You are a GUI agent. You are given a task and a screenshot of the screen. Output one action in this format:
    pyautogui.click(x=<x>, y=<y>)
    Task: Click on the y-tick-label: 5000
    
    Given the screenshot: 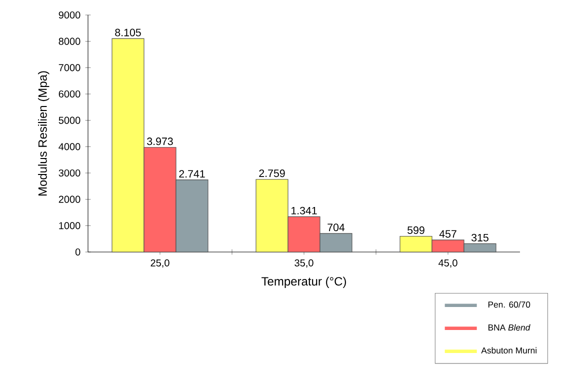 What is the action you would take?
    pyautogui.click(x=69, y=120)
    